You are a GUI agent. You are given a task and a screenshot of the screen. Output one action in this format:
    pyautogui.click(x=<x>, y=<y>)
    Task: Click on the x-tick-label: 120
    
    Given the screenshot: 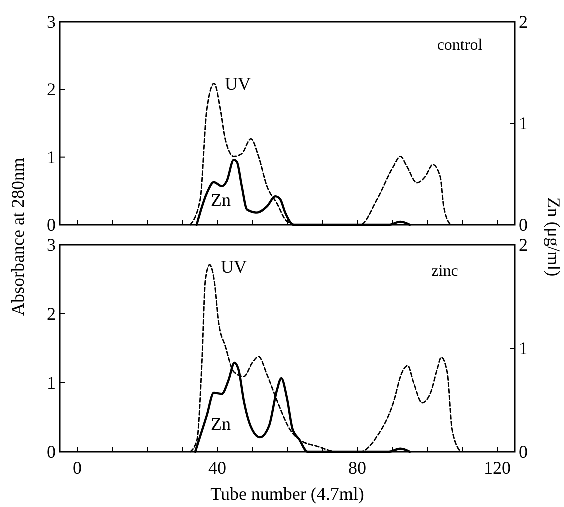 What is the action you would take?
    pyautogui.click(x=497, y=468)
    